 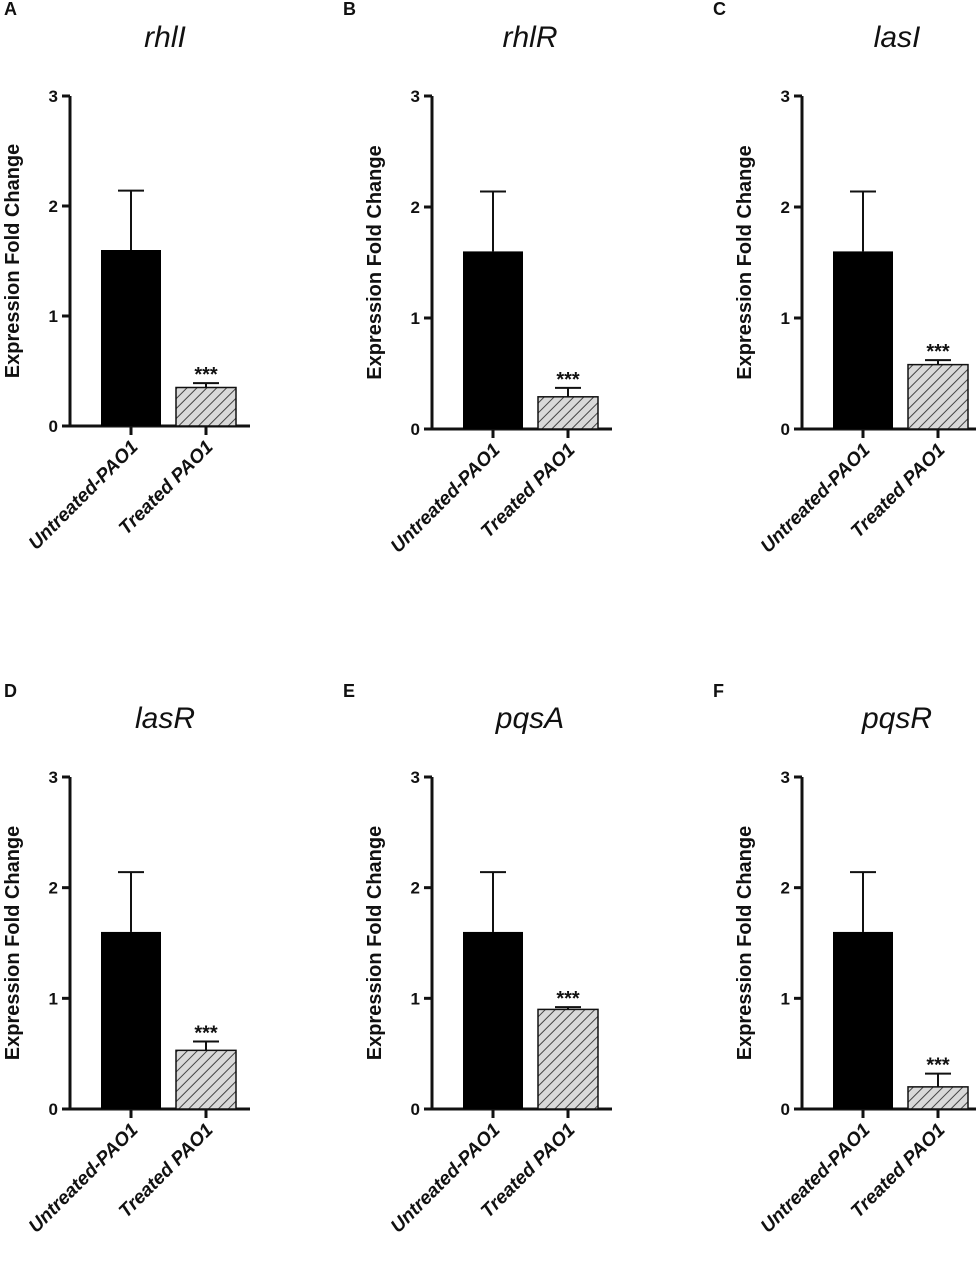 I want to click on chart-title: rhlR, so click(x=529, y=37).